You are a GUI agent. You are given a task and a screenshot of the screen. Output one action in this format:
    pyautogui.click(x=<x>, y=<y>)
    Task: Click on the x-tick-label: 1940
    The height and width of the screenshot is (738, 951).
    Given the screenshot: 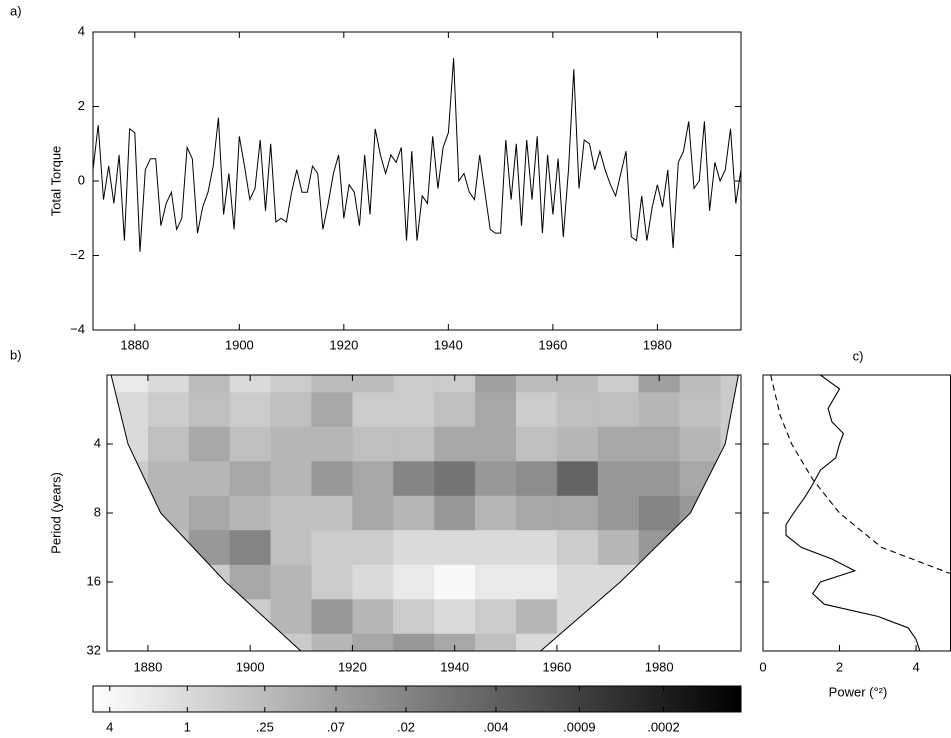 What is the action you would take?
    pyautogui.click(x=448, y=344)
    